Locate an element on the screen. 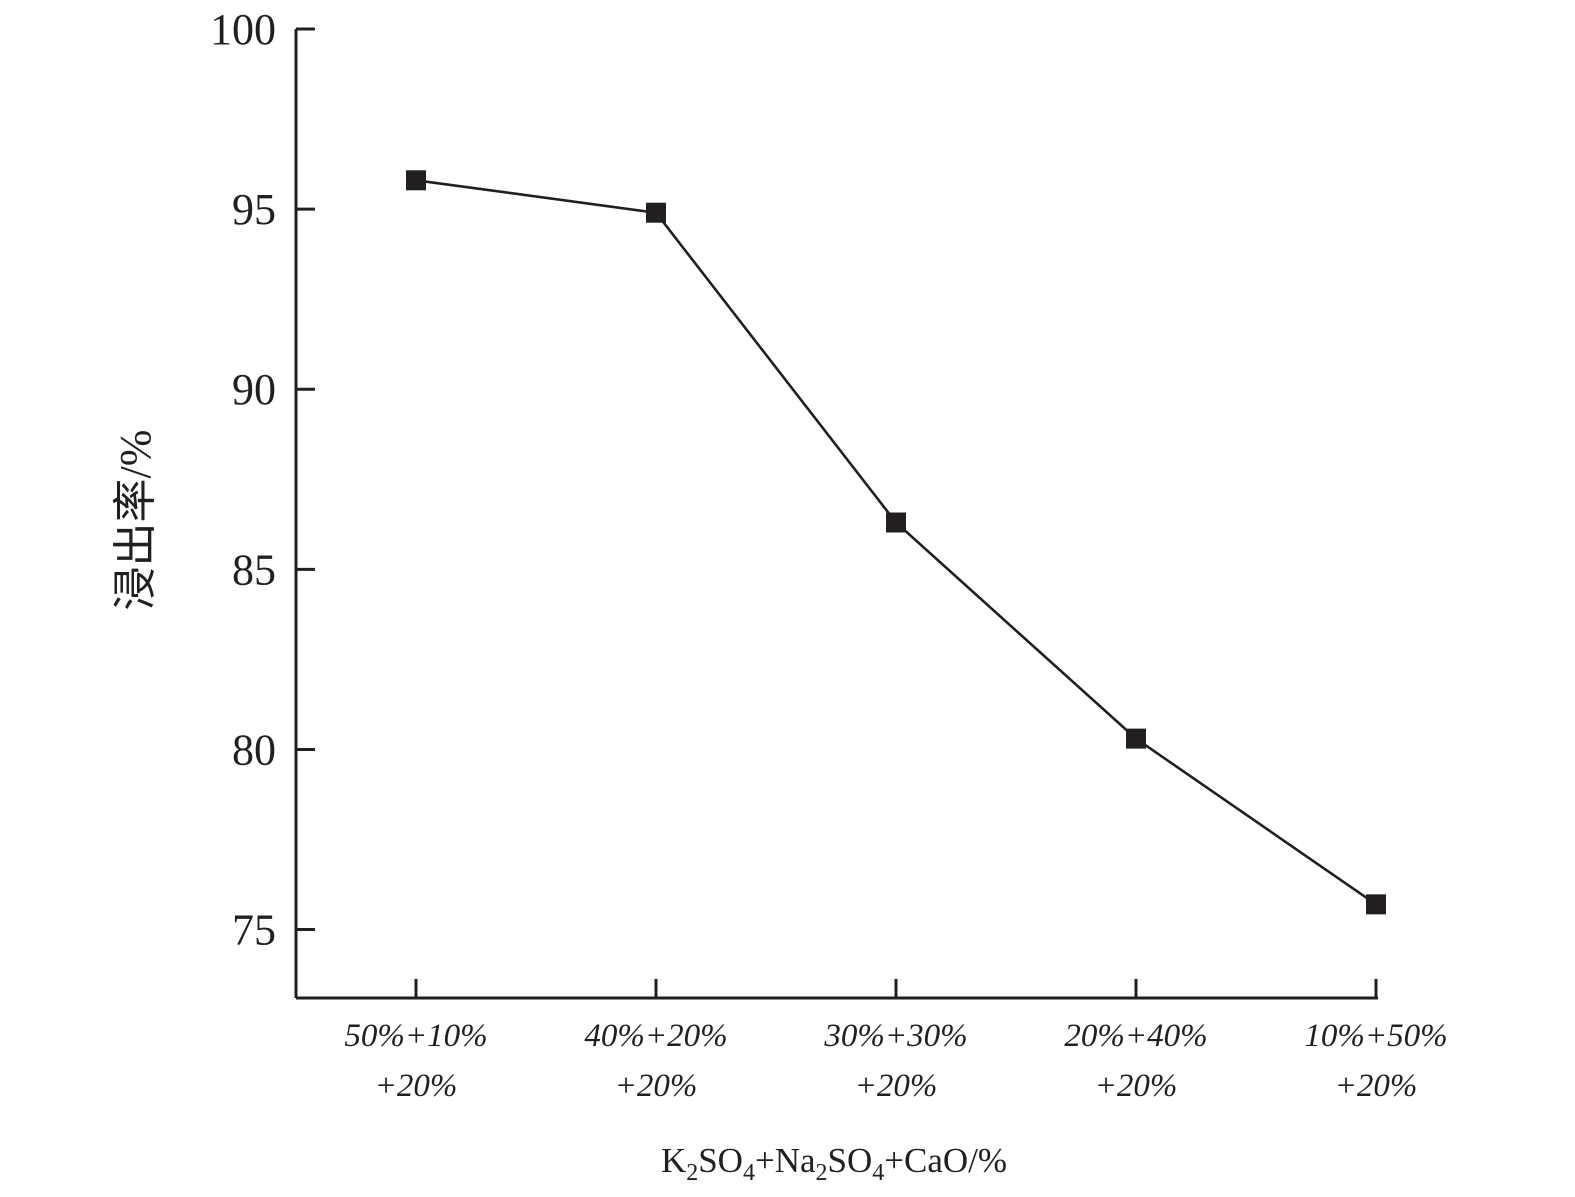  y-axis-title: 浸出率/% is located at coordinates (135, 520).